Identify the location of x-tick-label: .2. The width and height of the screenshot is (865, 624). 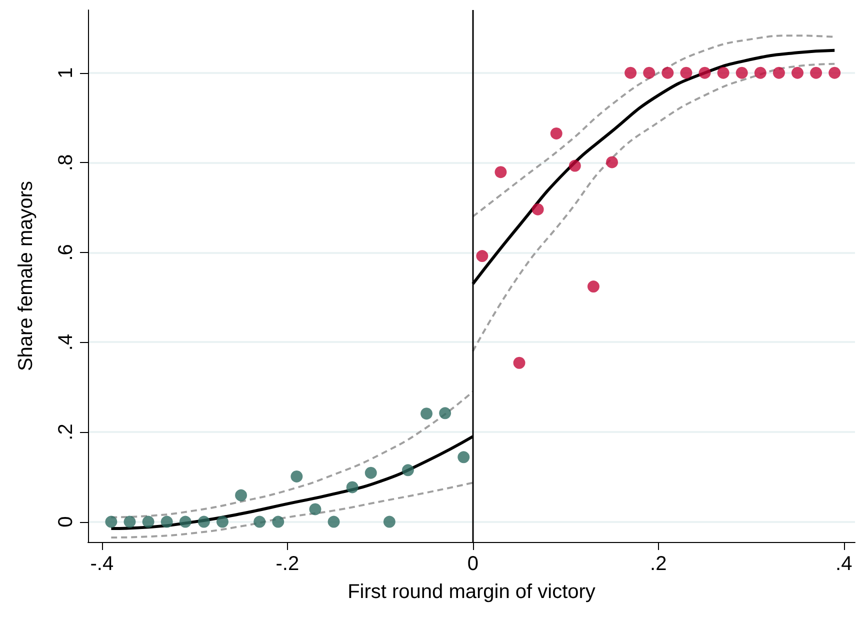
(658, 564).